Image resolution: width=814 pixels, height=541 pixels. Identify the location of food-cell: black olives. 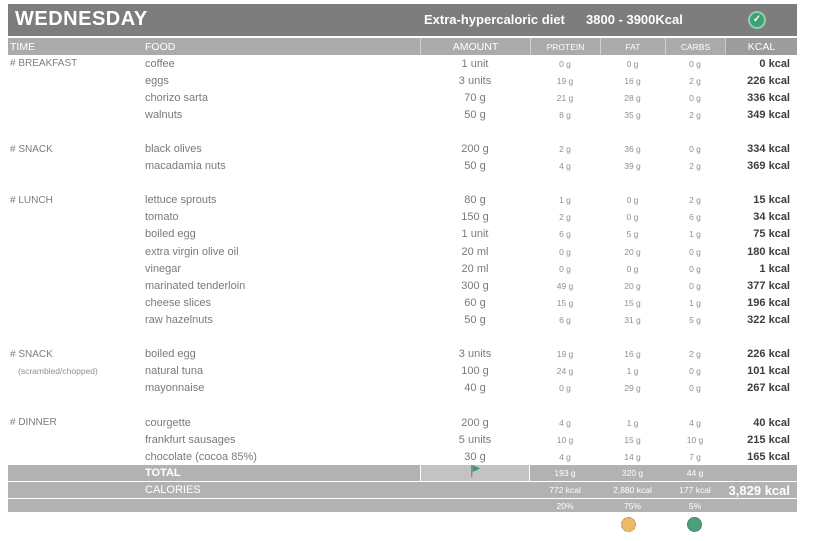
(173, 149).